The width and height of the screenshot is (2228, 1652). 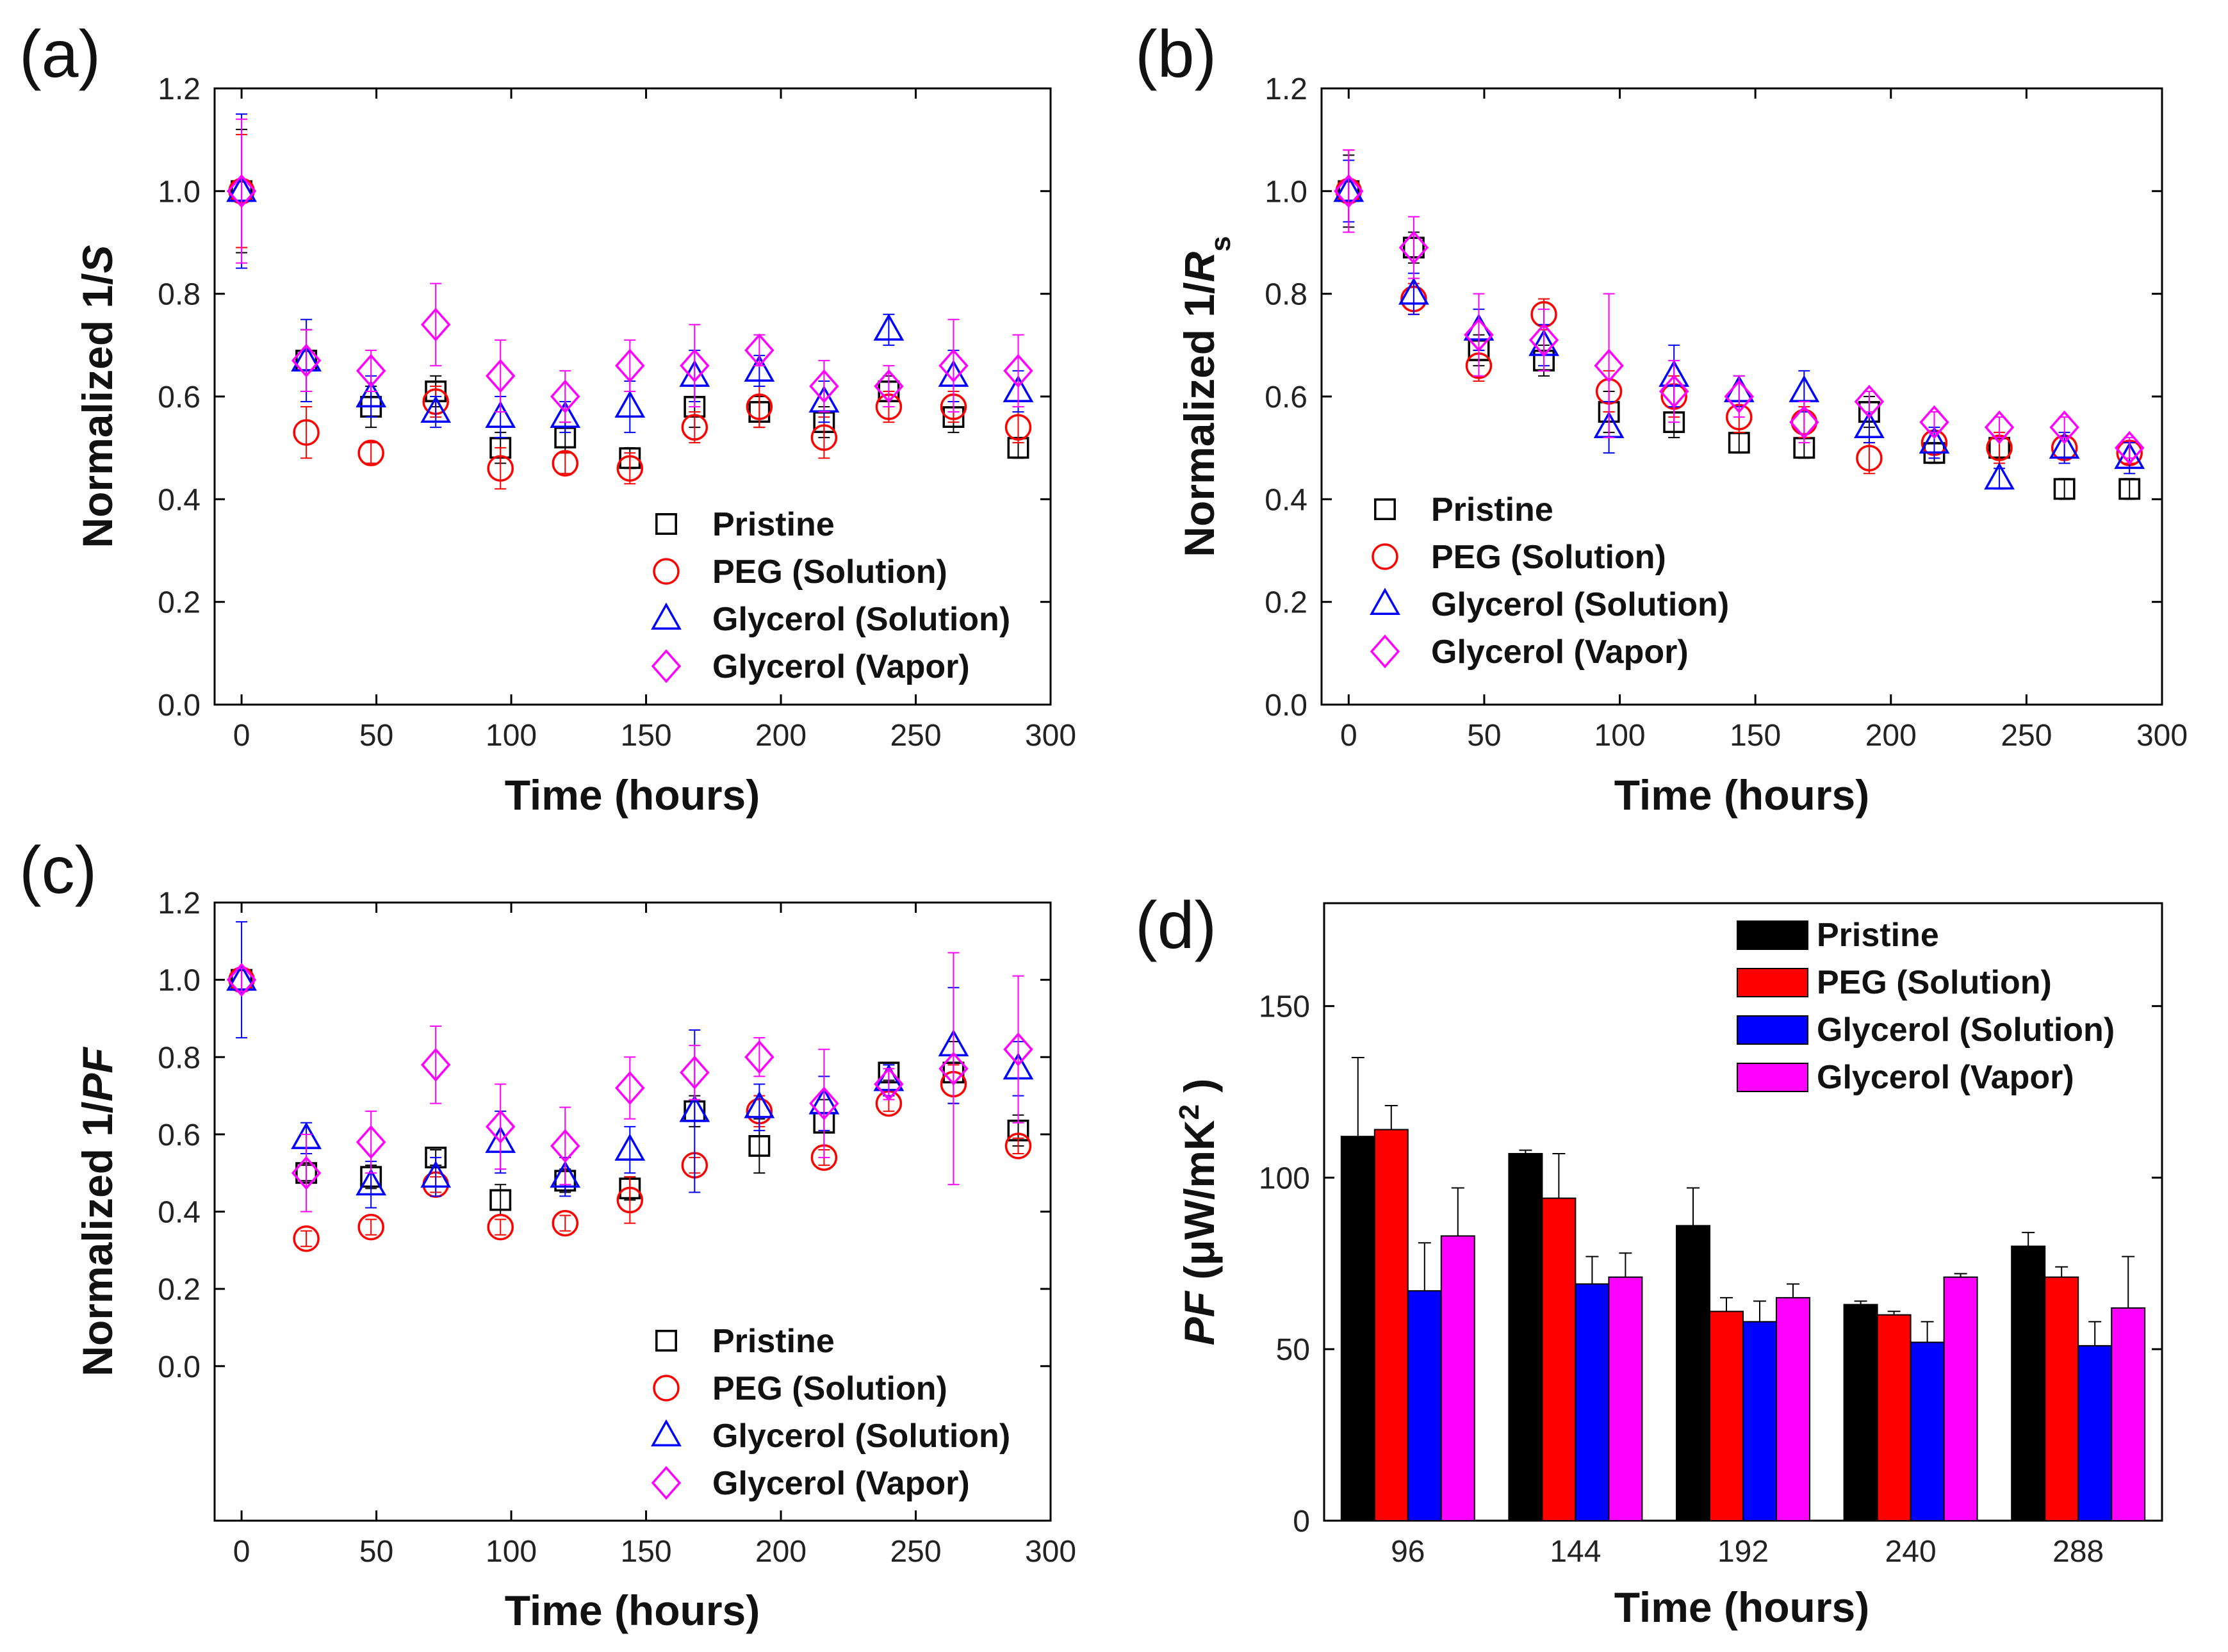 I want to click on panel-b-legend-marker, so click(x=1385, y=509).